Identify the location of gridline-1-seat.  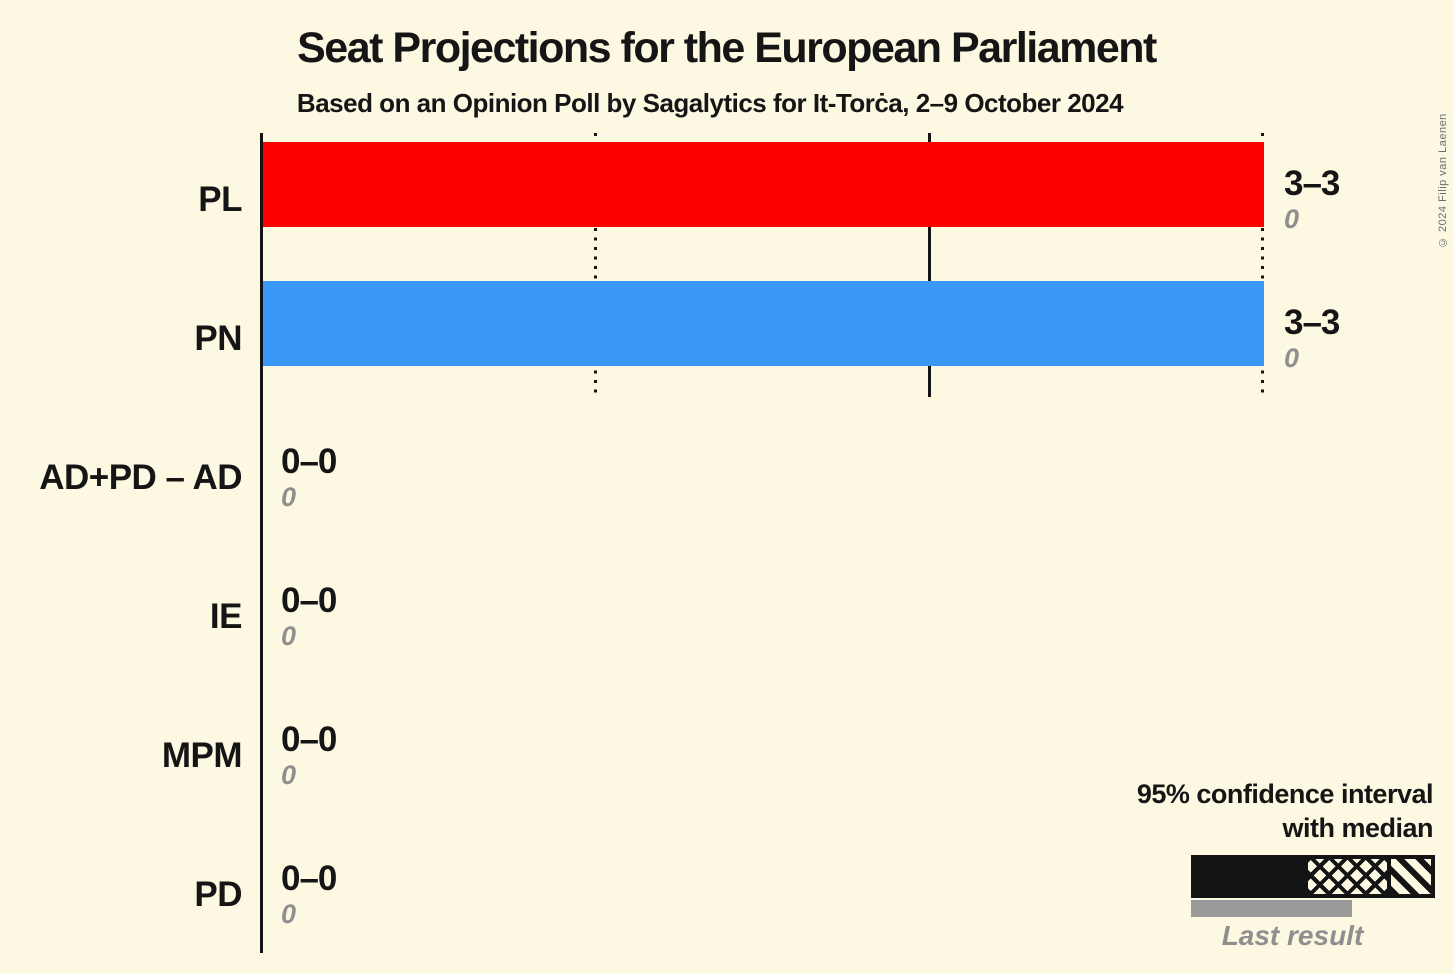
(595, 265).